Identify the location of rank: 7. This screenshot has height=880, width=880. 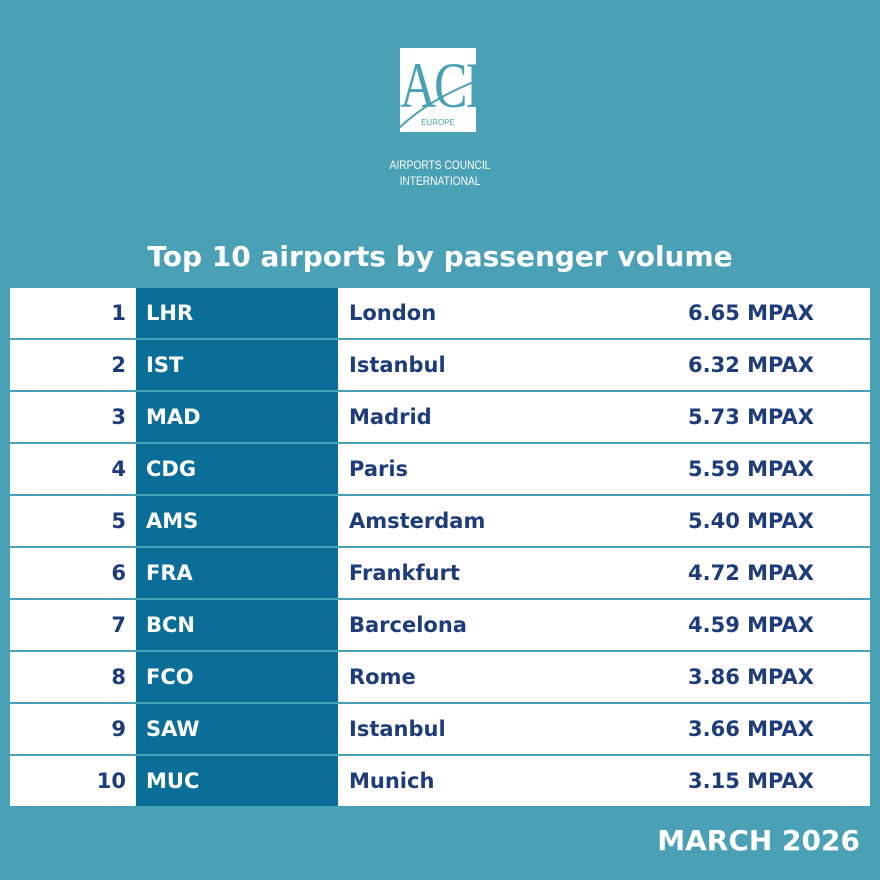
(118, 625).